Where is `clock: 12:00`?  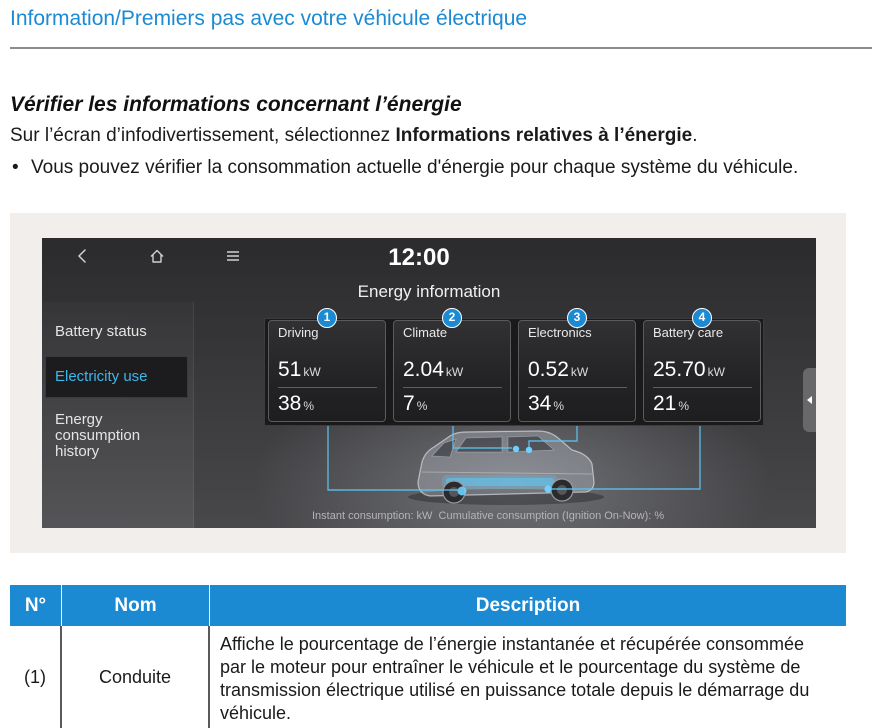 clock: 12:00 is located at coordinates (419, 257).